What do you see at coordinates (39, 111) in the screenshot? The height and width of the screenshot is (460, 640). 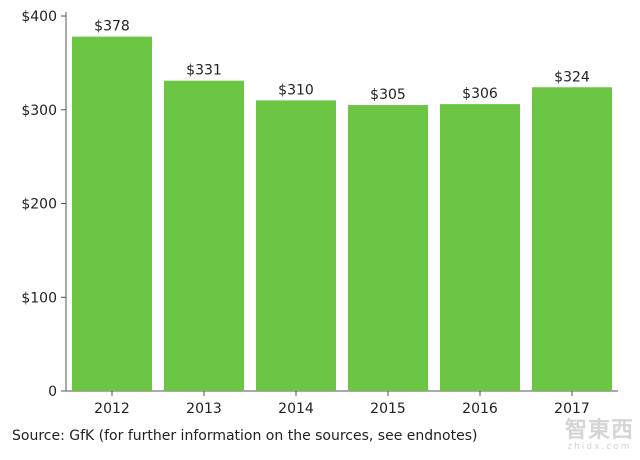 I see `y-tick-label: $300` at bounding box center [39, 111].